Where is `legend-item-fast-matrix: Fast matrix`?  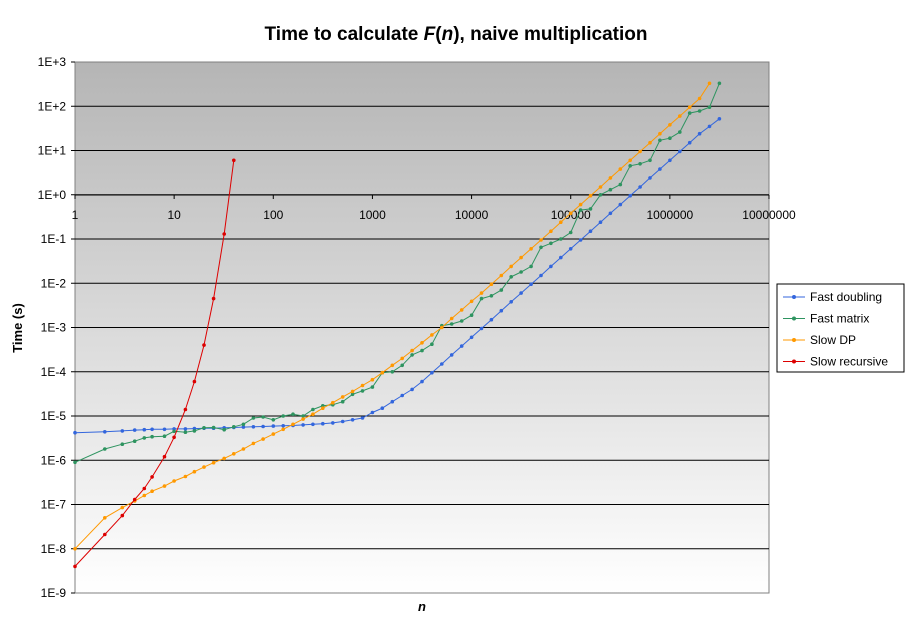 legend-item-fast-matrix: Fast matrix is located at coordinates (826, 319).